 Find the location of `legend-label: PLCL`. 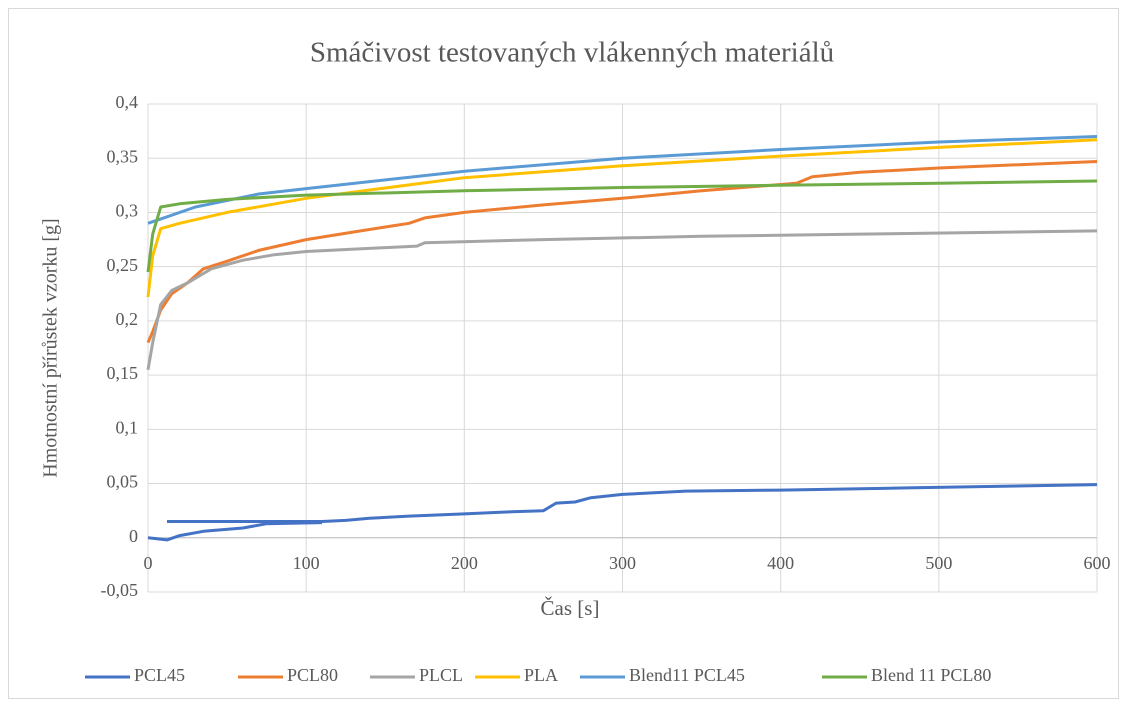

legend-label: PLCL is located at coordinates (441, 675).